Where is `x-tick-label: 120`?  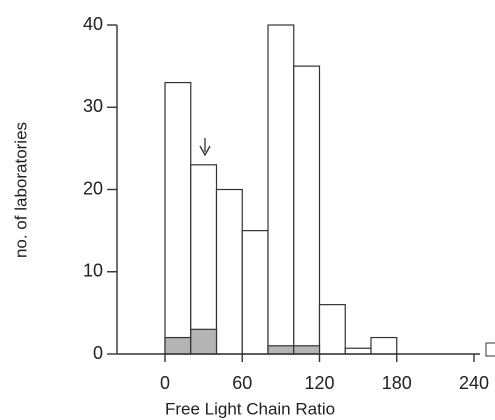
x-tick-label: 120 is located at coordinates (319, 383).